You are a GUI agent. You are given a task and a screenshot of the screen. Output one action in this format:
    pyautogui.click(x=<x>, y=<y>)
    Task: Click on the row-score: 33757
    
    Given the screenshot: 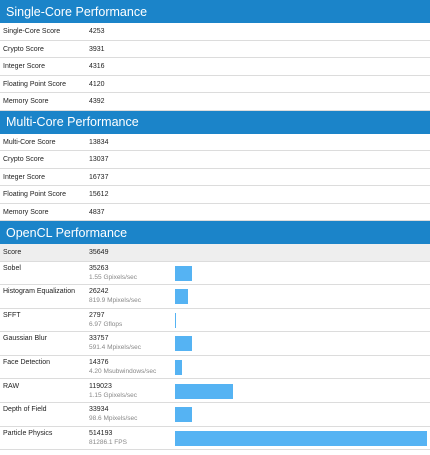 What is the action you would take?
    pyautogui.click(x=99, y=339)
    